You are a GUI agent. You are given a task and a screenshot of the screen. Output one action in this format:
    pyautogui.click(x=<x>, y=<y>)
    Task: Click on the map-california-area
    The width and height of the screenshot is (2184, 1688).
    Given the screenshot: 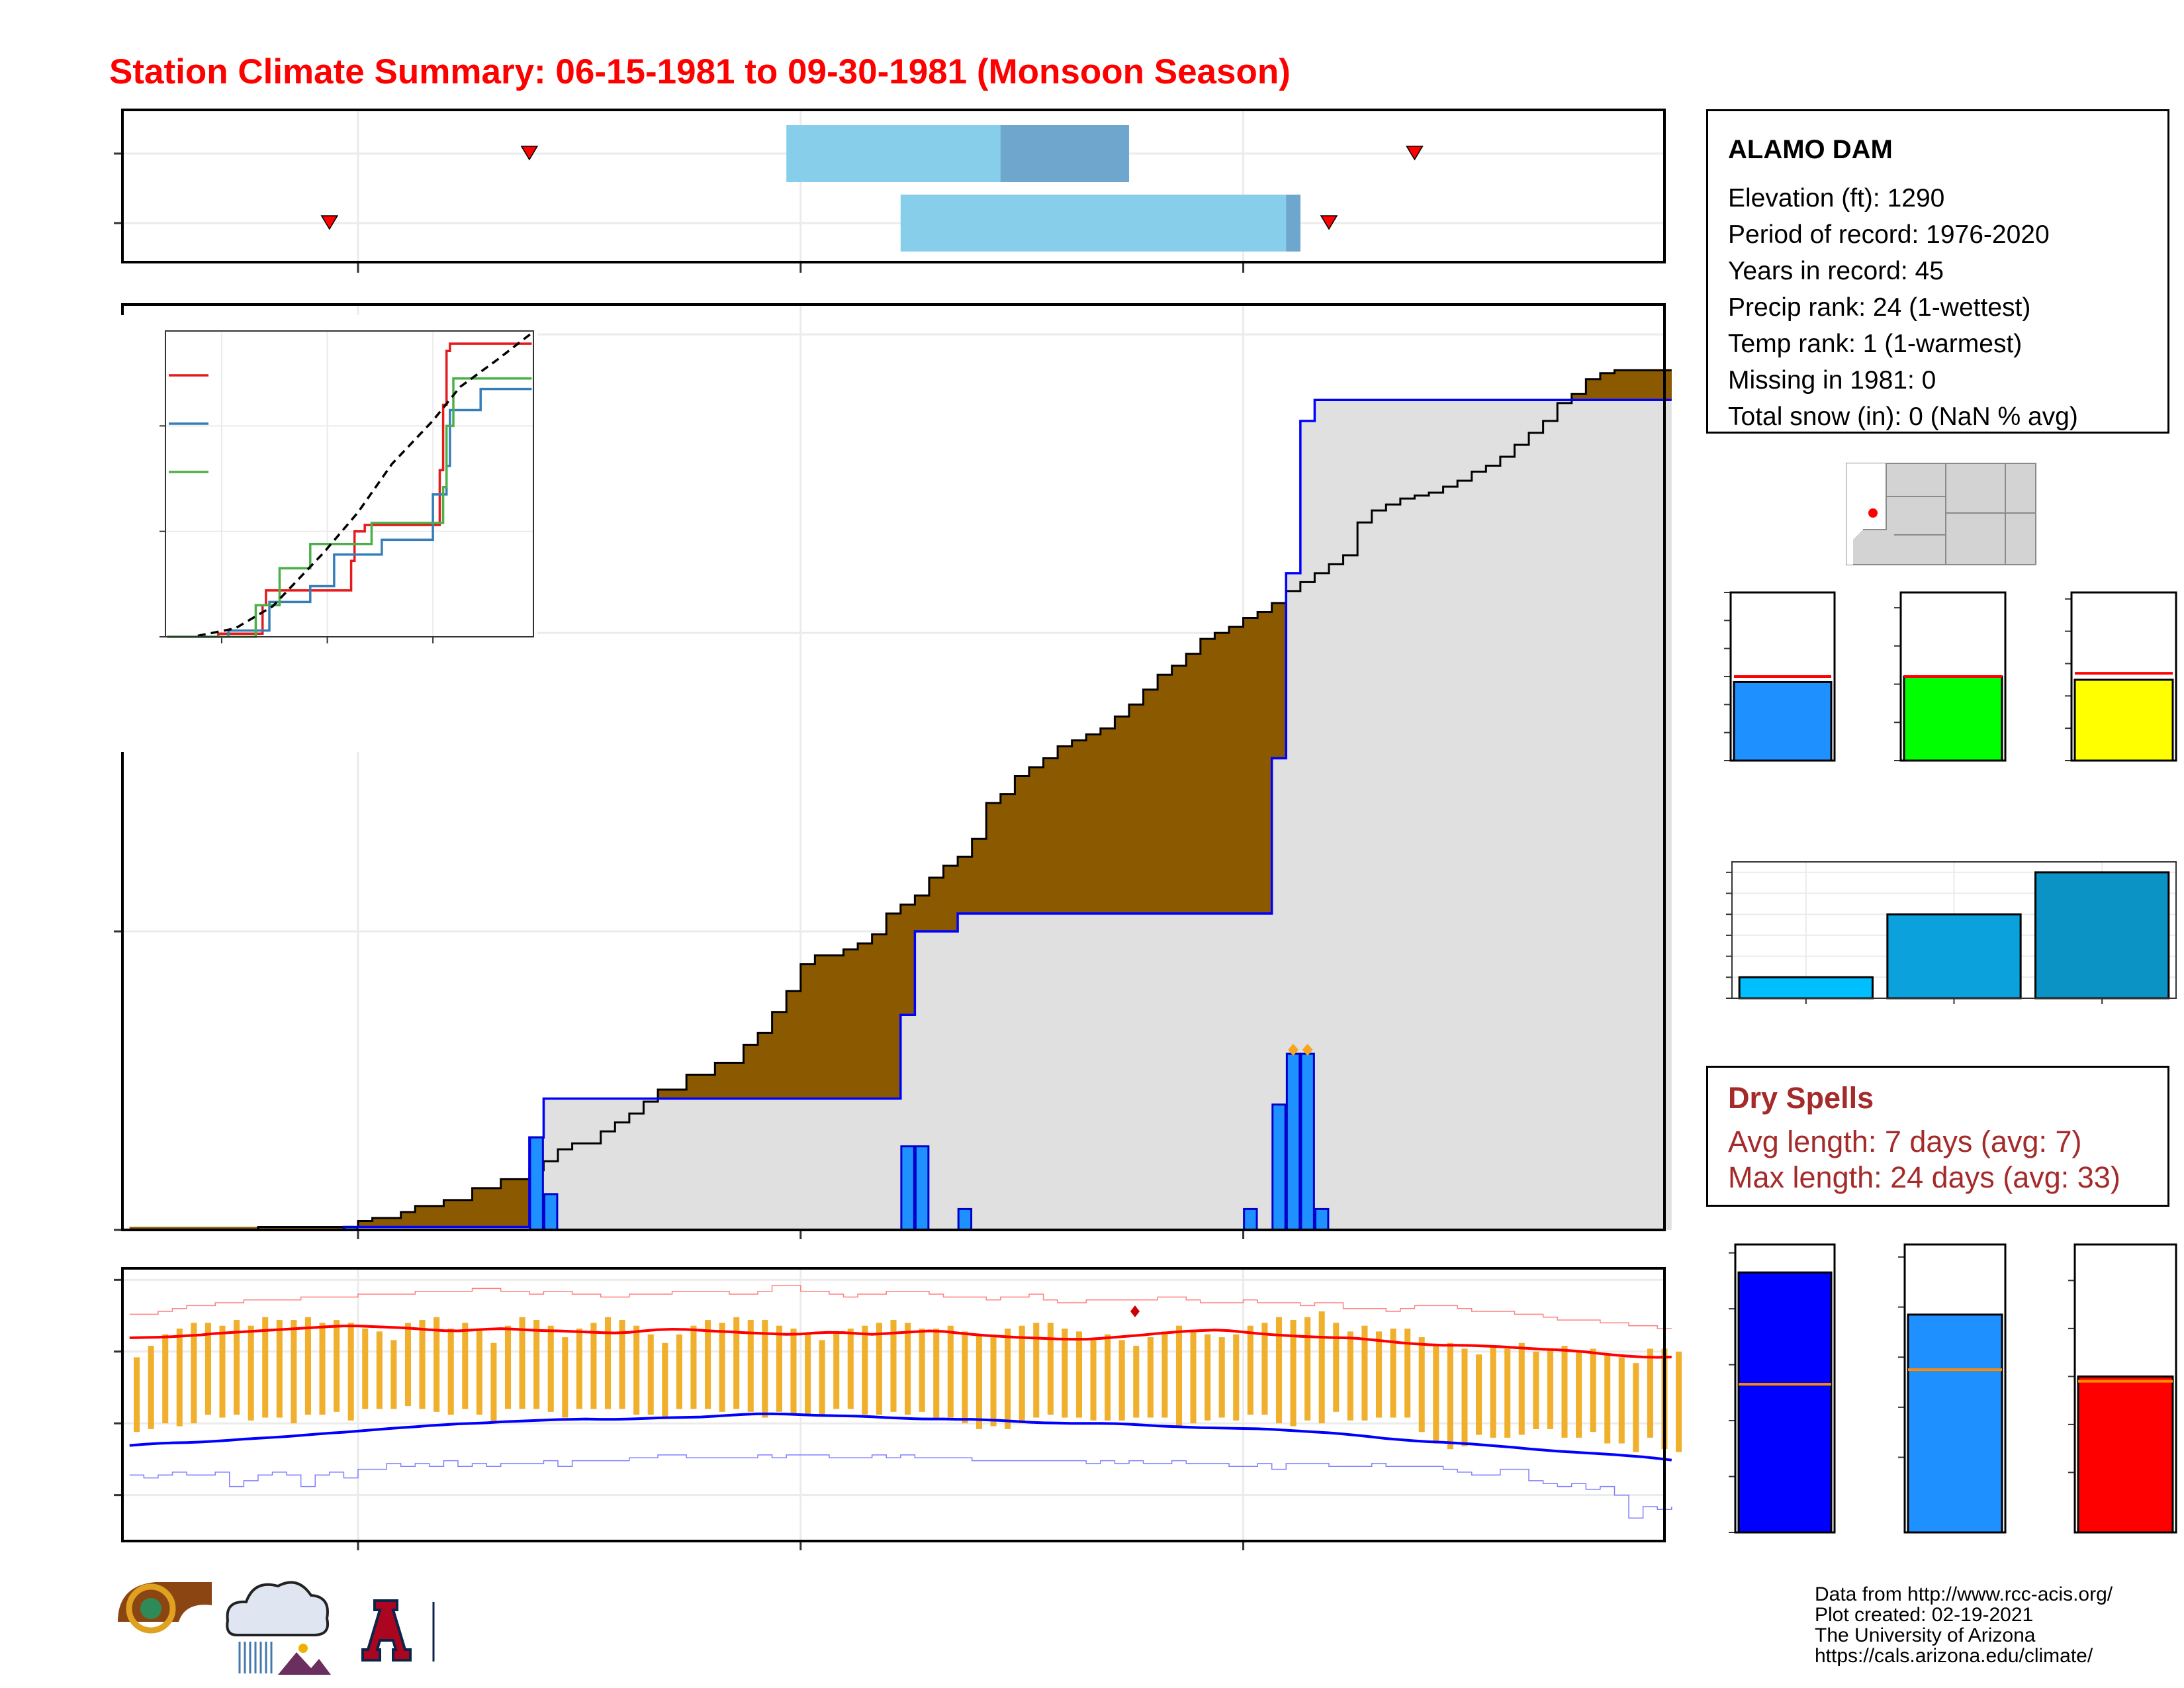 What is the action you would take?
    pyautogui.click(x=1866, y=514)
    